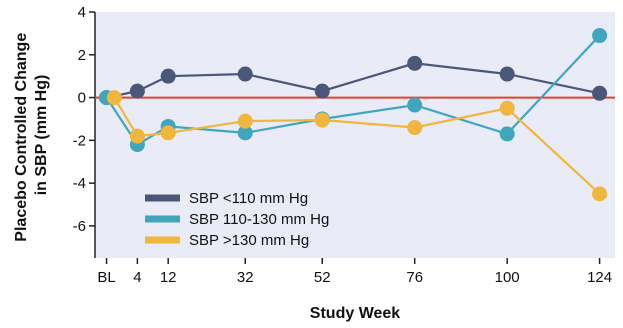 The image size is (623, 328). What do you see at coordinates (322, 277) in the screenshot?
I see `x-tick-label: 52` at bounding box center [322, 277].